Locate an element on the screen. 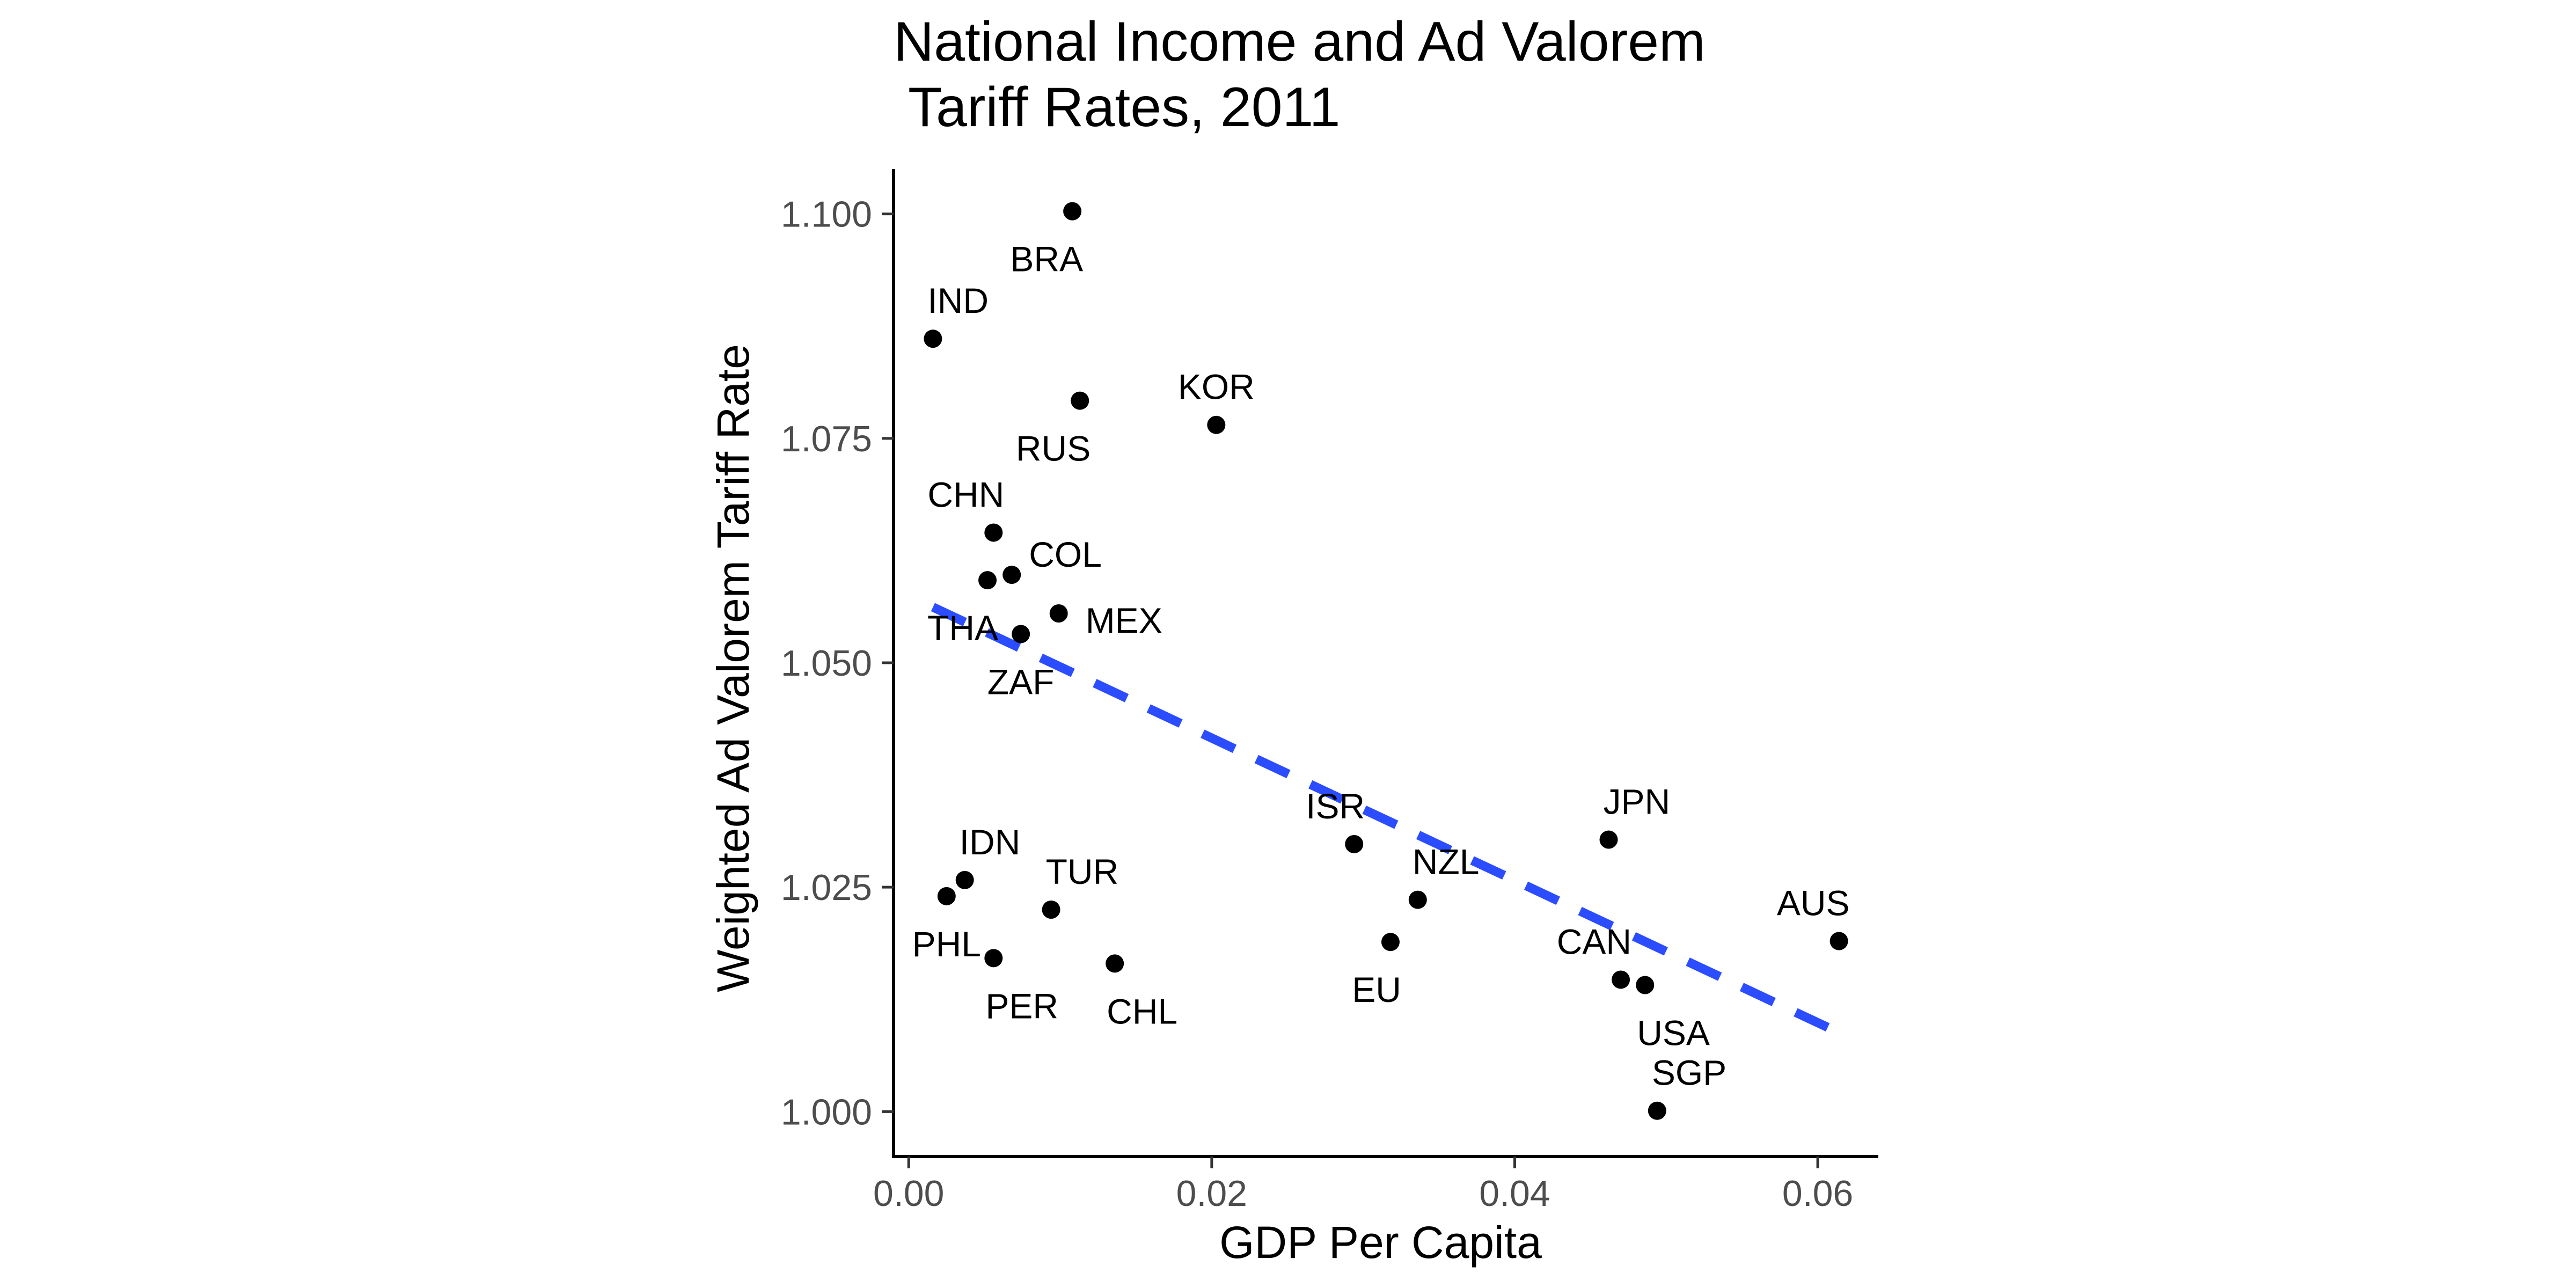  point-label-isr: ISR is located at coordinates (1335, 806).